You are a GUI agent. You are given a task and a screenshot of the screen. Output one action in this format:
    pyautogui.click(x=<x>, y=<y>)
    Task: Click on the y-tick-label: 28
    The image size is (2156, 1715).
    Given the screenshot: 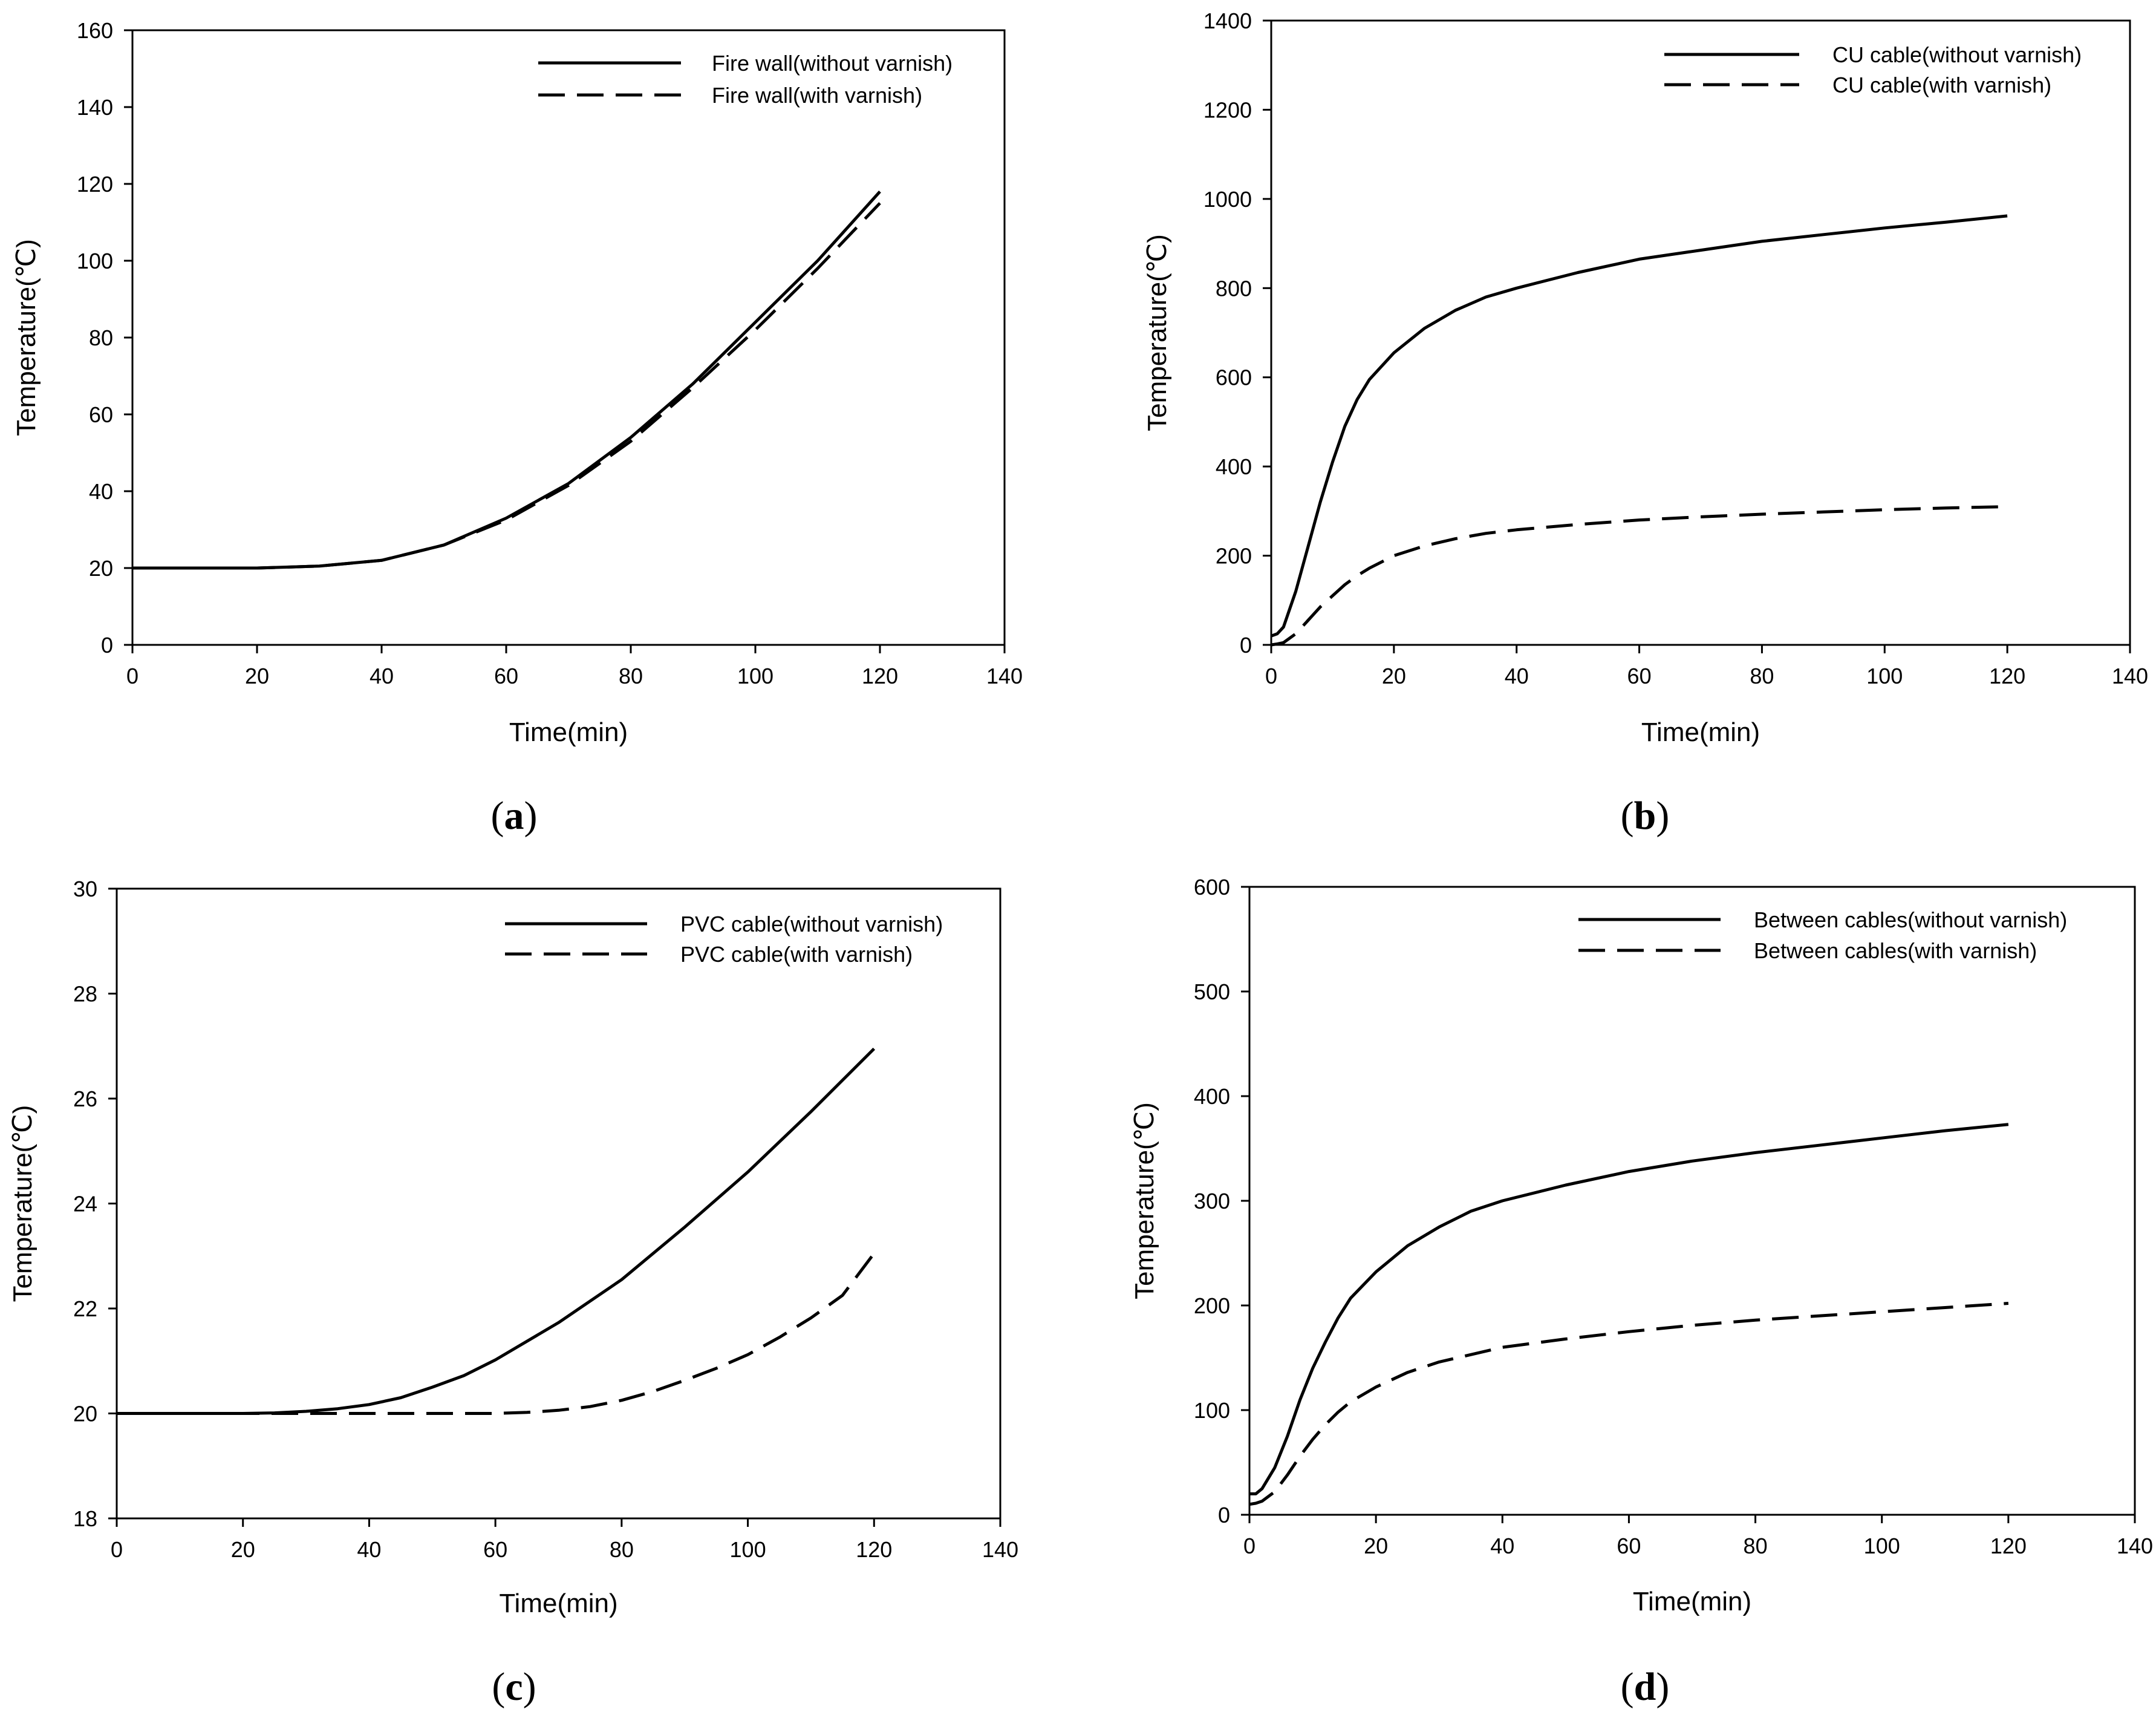 What is the action you would take?
    pyautogui.click(x=85, y=995)
    